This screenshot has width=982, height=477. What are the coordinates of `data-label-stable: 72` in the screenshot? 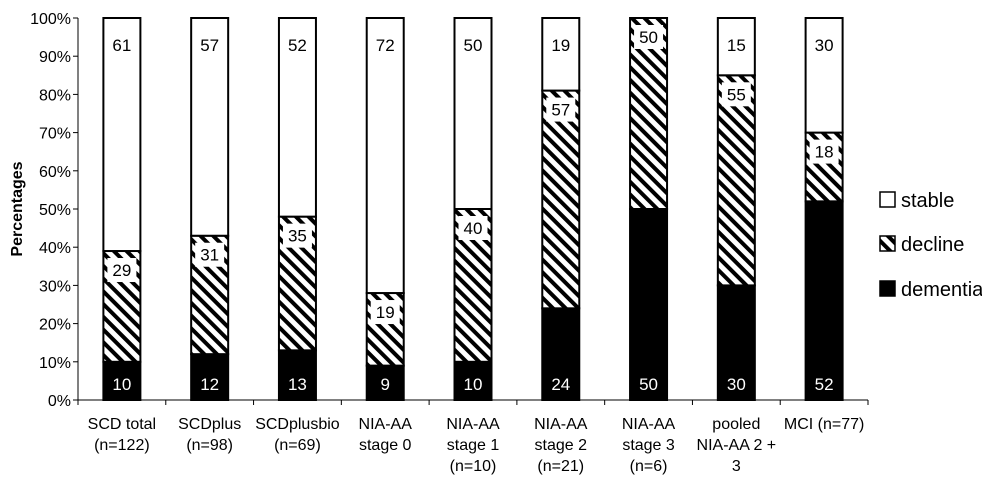 It's located at (385, 45).